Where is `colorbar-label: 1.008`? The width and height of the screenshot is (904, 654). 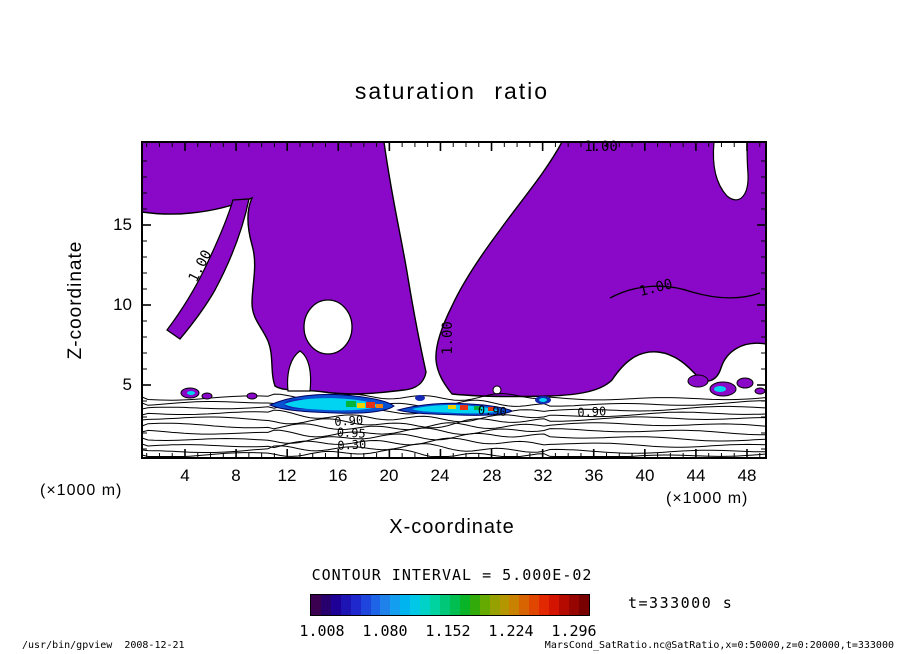
colorbar-label: 1.008 is located at coordinates (322, 631).